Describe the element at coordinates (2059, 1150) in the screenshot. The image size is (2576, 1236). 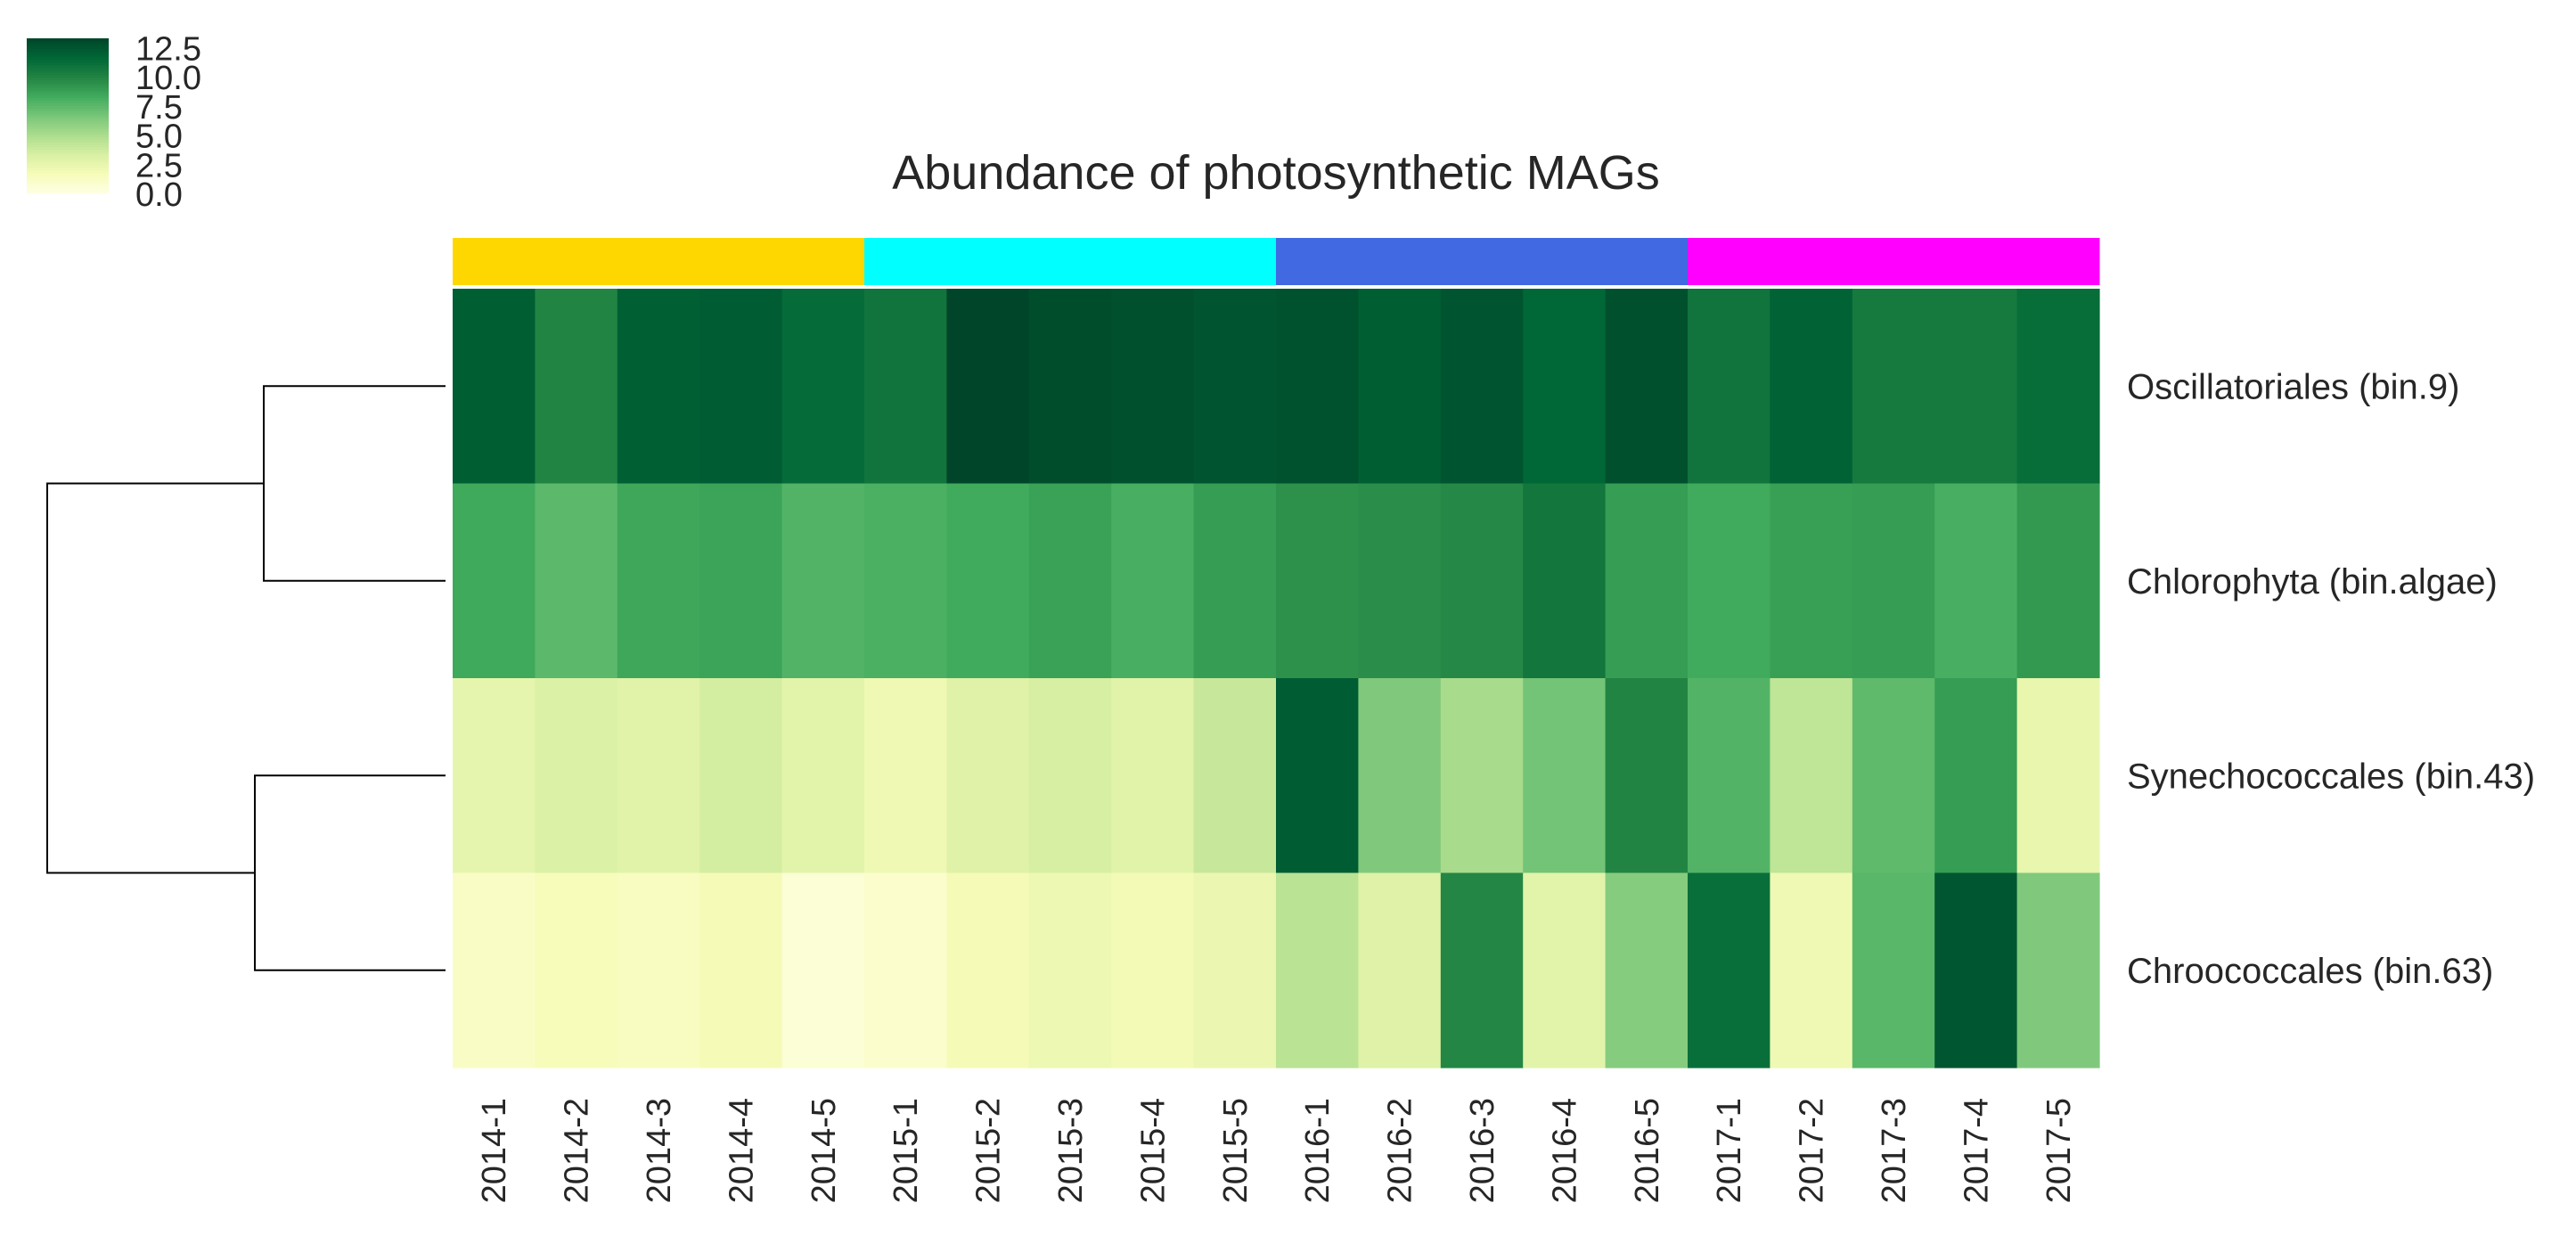
I see `column-label: 2017-5` at that location.